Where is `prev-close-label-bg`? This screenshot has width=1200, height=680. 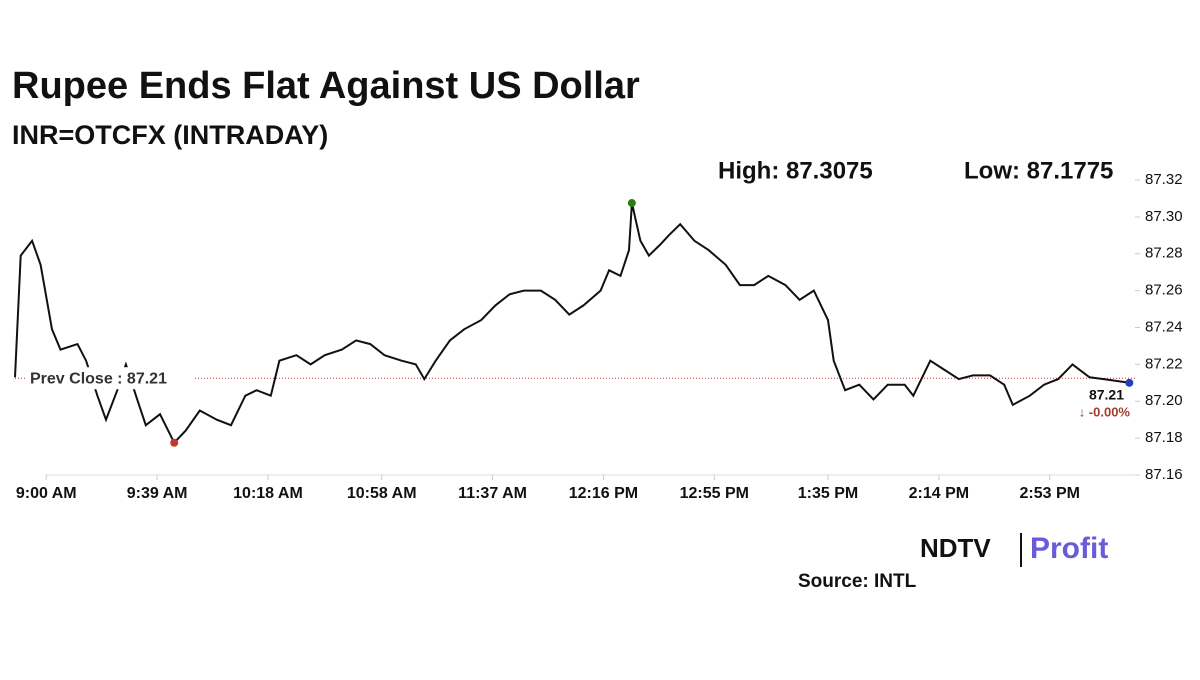 prev-close-label-bg is located at coordinates (110, 378).